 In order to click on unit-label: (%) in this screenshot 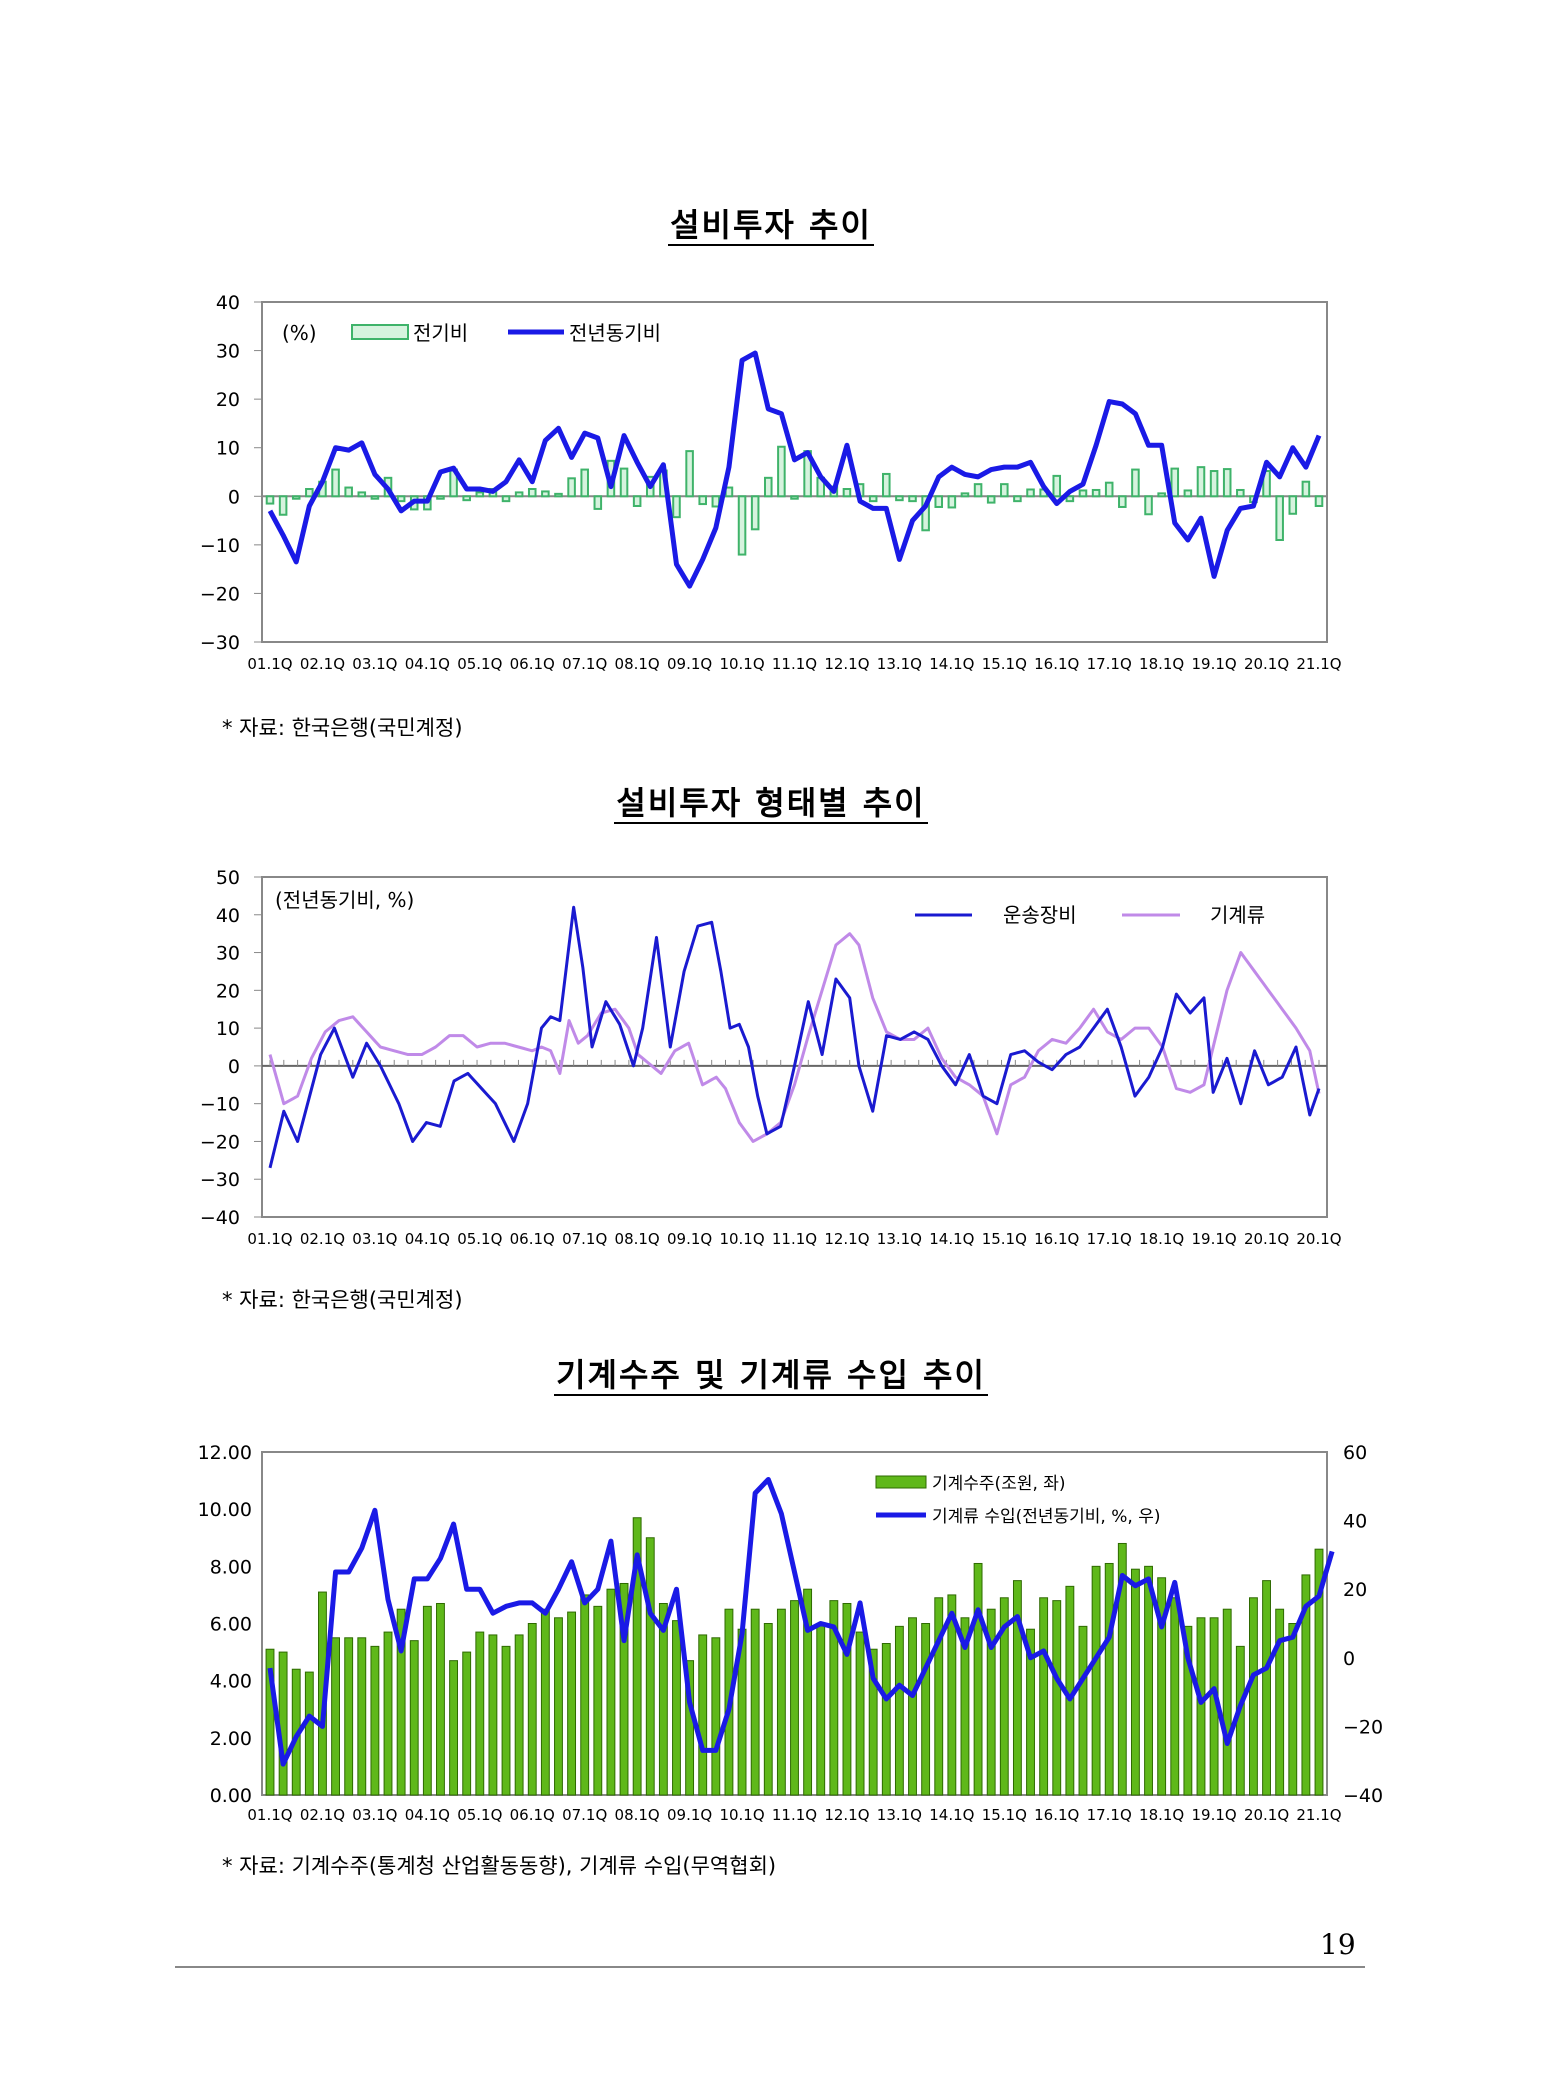, I will do `click(299, 333)`.